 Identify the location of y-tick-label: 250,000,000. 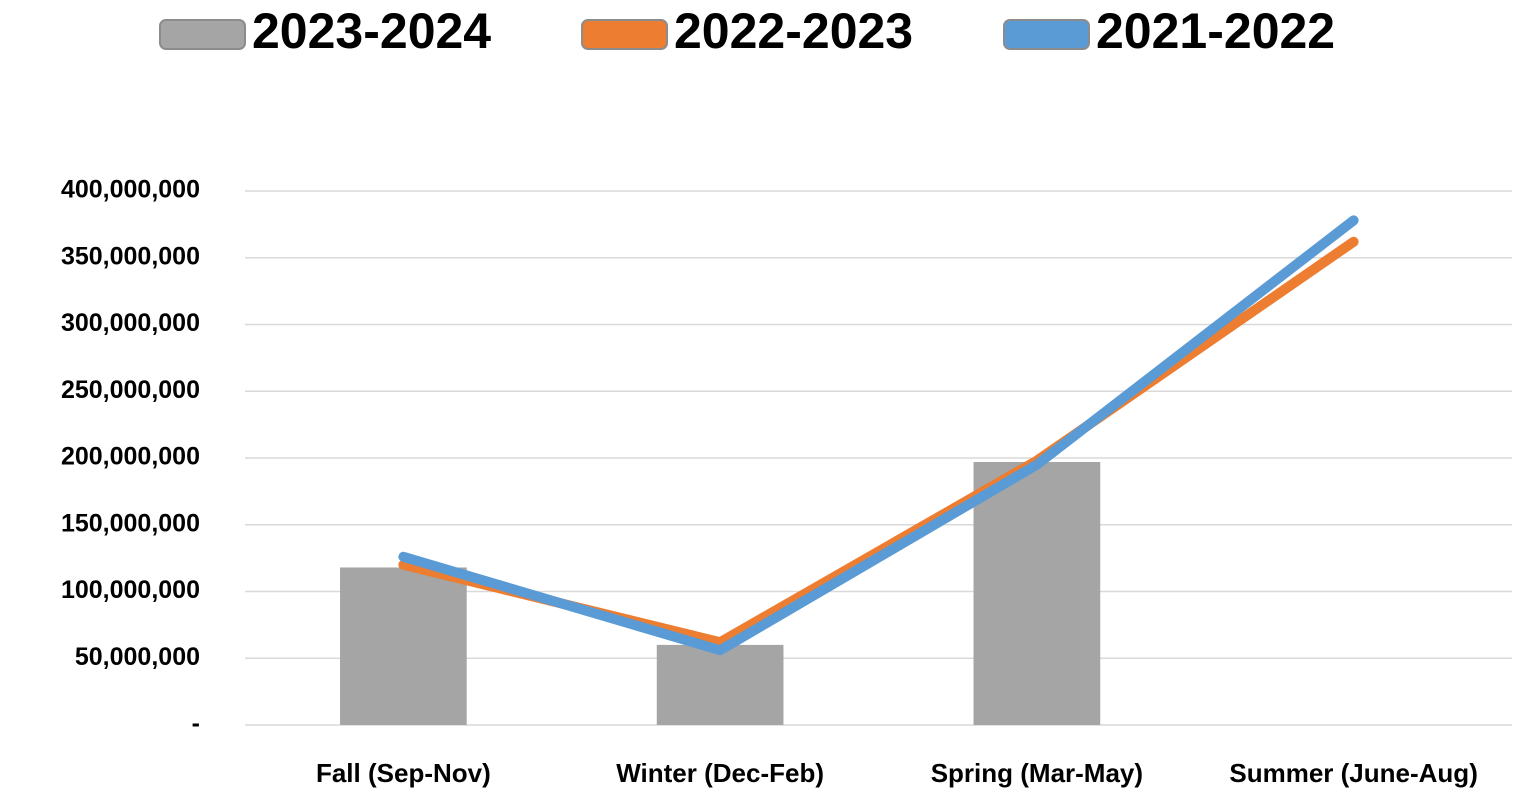
(130, 390).